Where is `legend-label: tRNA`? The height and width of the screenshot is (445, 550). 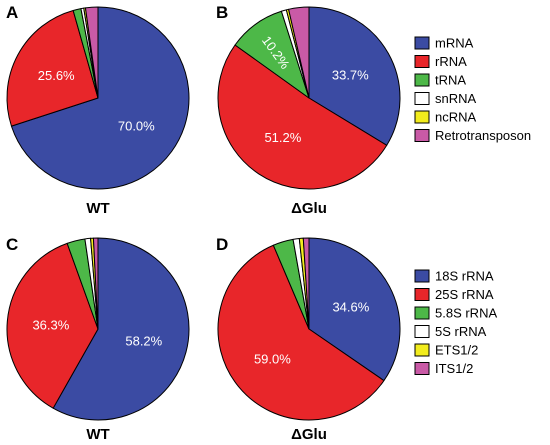
legend-label: tRNA is located at coordinates (450, 80).